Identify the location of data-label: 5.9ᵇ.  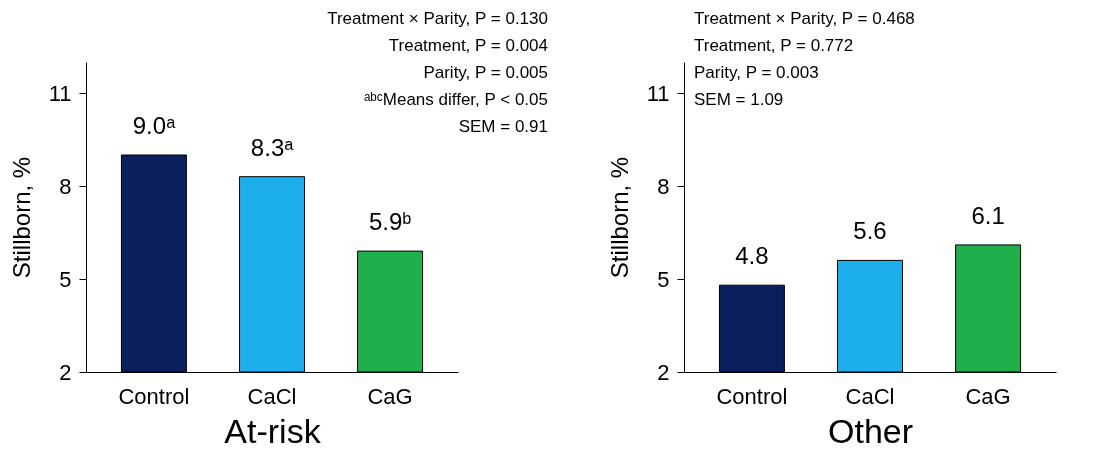
(390, 222).